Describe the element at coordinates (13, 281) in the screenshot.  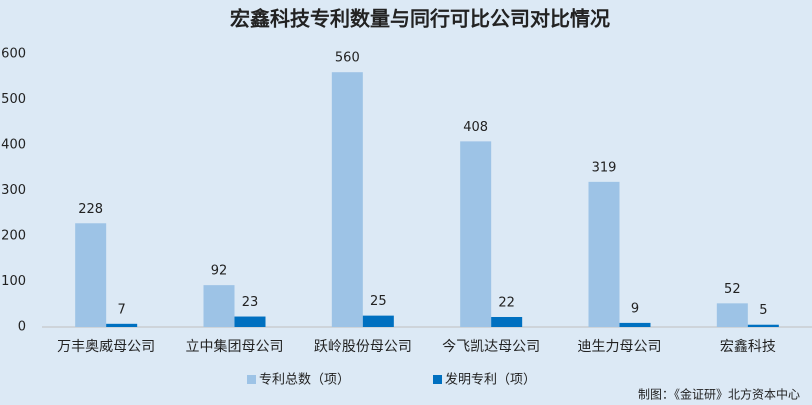
I see `y-tick-label: 100` at that location.